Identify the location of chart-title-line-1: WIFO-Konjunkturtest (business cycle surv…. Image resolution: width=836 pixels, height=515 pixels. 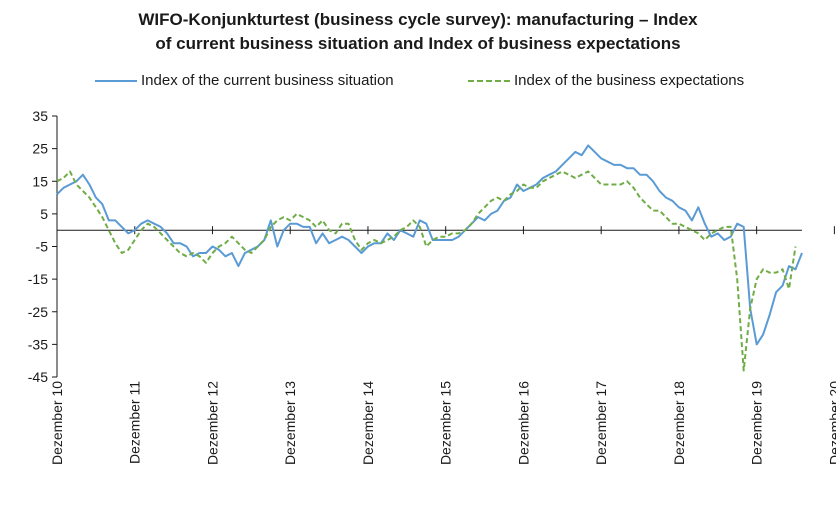
(418, 19).